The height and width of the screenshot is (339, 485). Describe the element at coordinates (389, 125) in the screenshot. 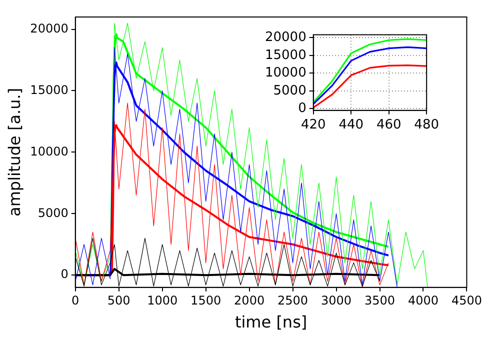

I see `x-tick-label: 460` at that location.